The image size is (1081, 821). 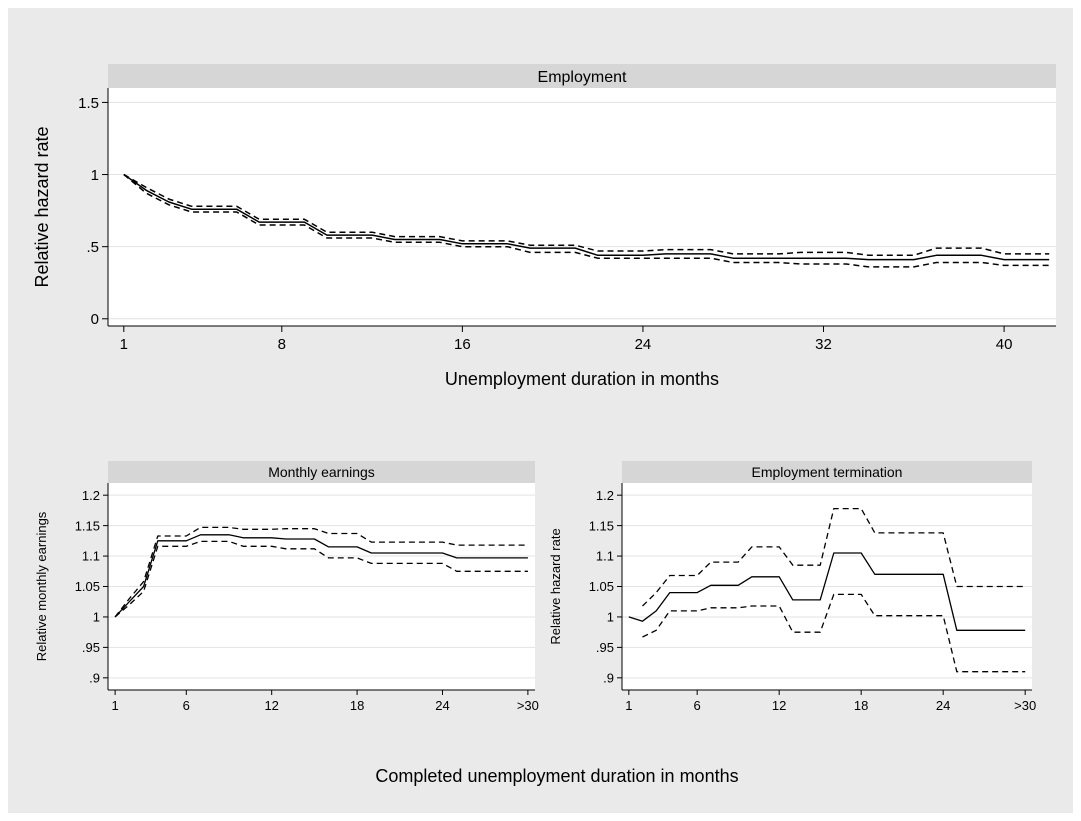 What do you see at coordinates (41, 586) in the screenshot?
I see `y-axis-title: Relative monthly earnings` at bounding box center [41, 586].